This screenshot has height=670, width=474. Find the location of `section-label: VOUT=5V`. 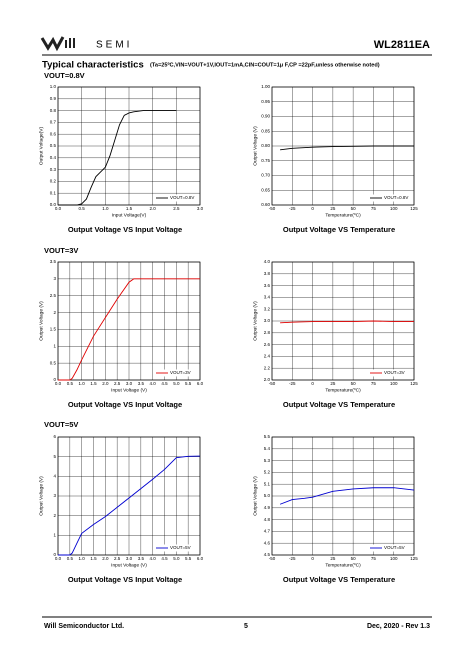

section-label: VOUT=5V is located at coordinates (61, 424).